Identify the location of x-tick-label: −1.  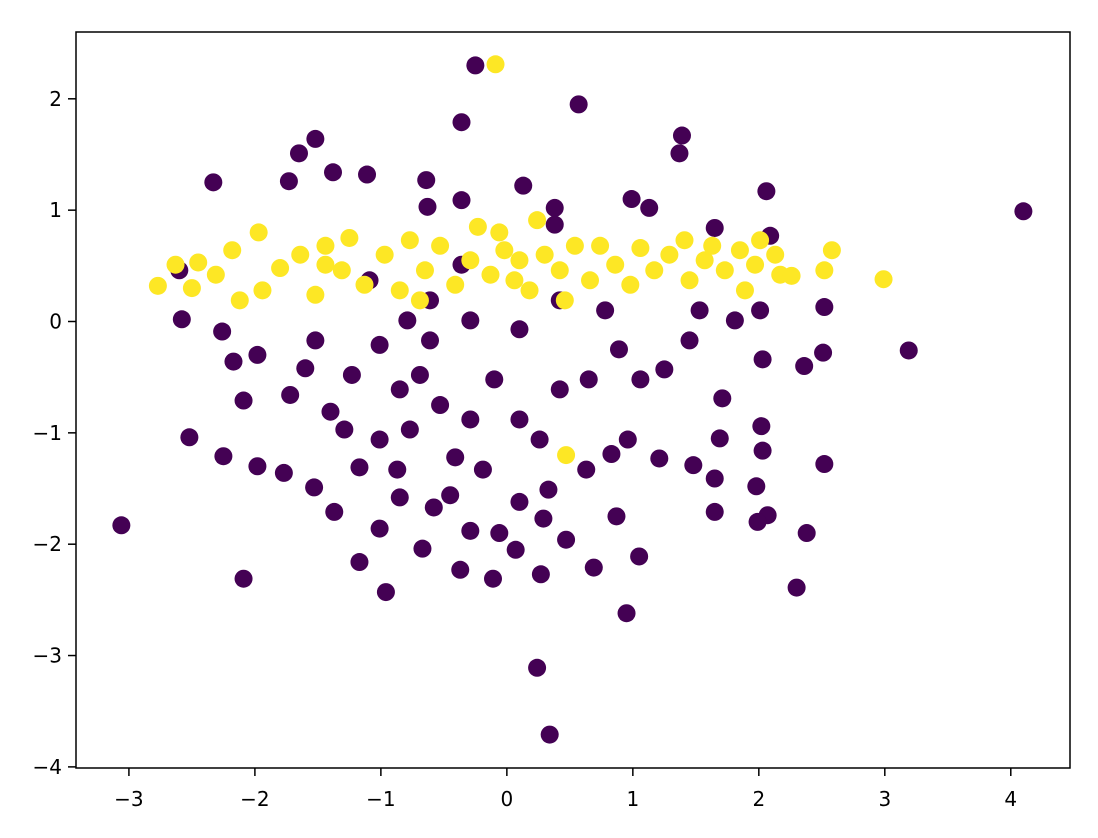
(380, 799).